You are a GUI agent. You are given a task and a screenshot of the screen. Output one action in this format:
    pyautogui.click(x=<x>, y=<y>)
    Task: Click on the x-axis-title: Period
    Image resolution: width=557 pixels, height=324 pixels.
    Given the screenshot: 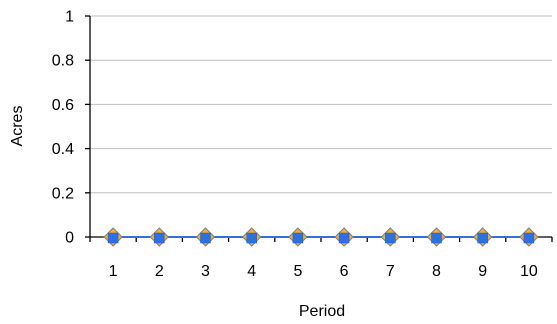 What is the action you would take?
    pyautogui.click(x=322, y=311)
    